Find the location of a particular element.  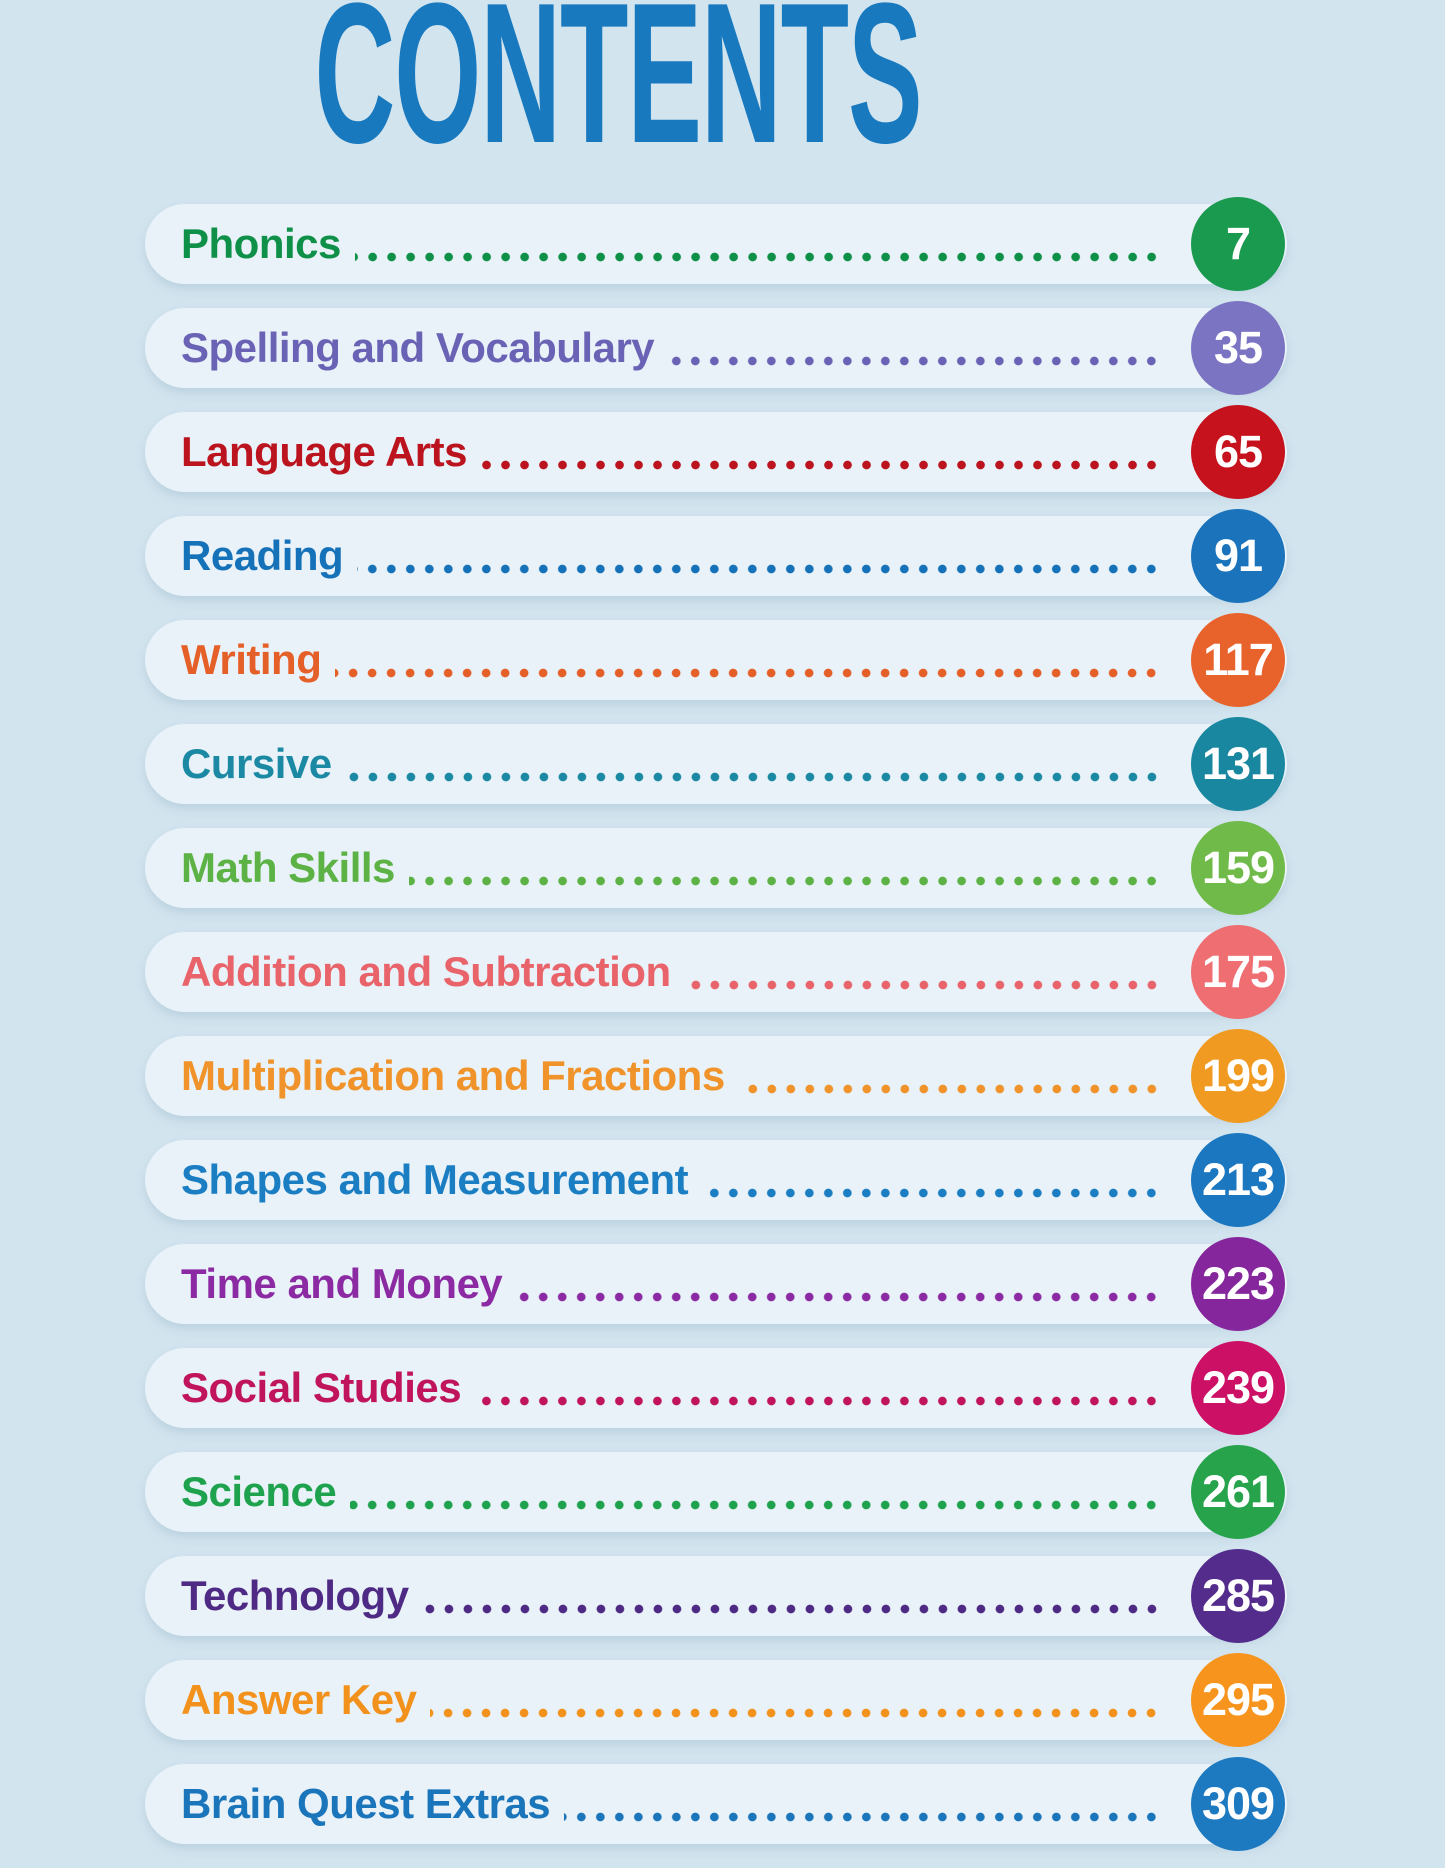

toc-row: Multiplication and Fractions 199 is located at coordinates (716, 1076).